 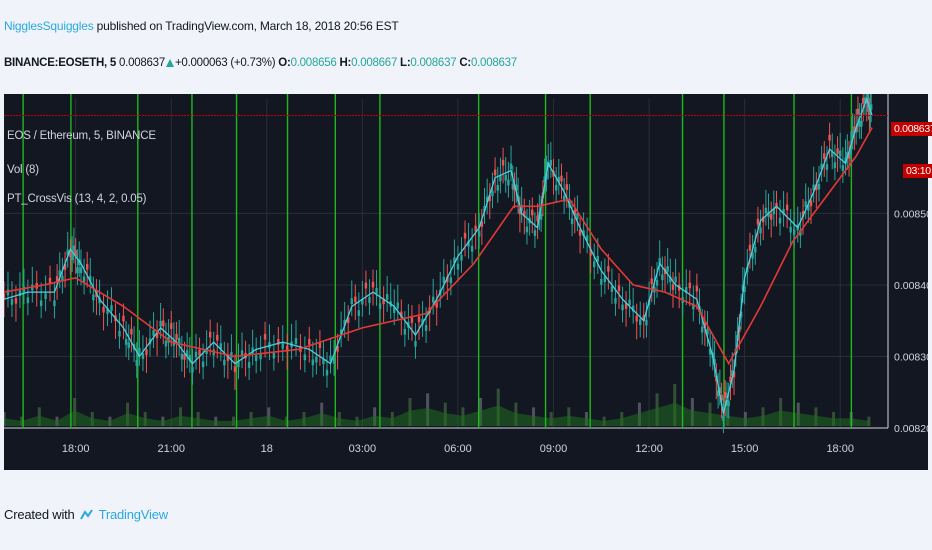 I want to click on volume-ma-area, so click(x=436, y=414).